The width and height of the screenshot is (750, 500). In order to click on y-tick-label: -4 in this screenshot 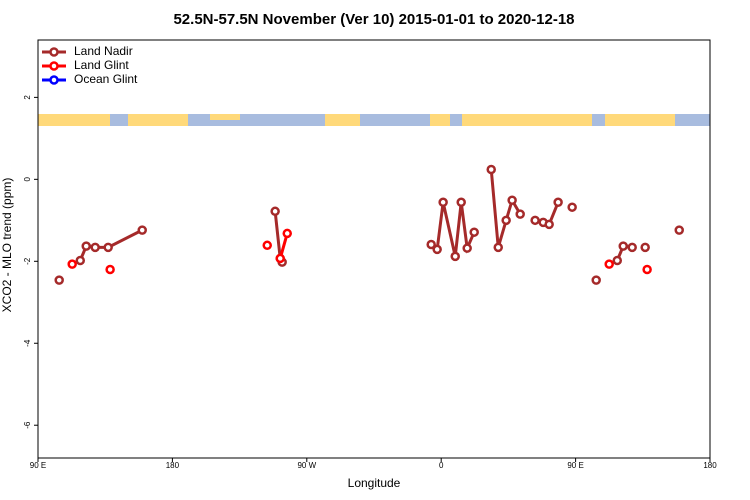, I will do `click(27, 343)`.